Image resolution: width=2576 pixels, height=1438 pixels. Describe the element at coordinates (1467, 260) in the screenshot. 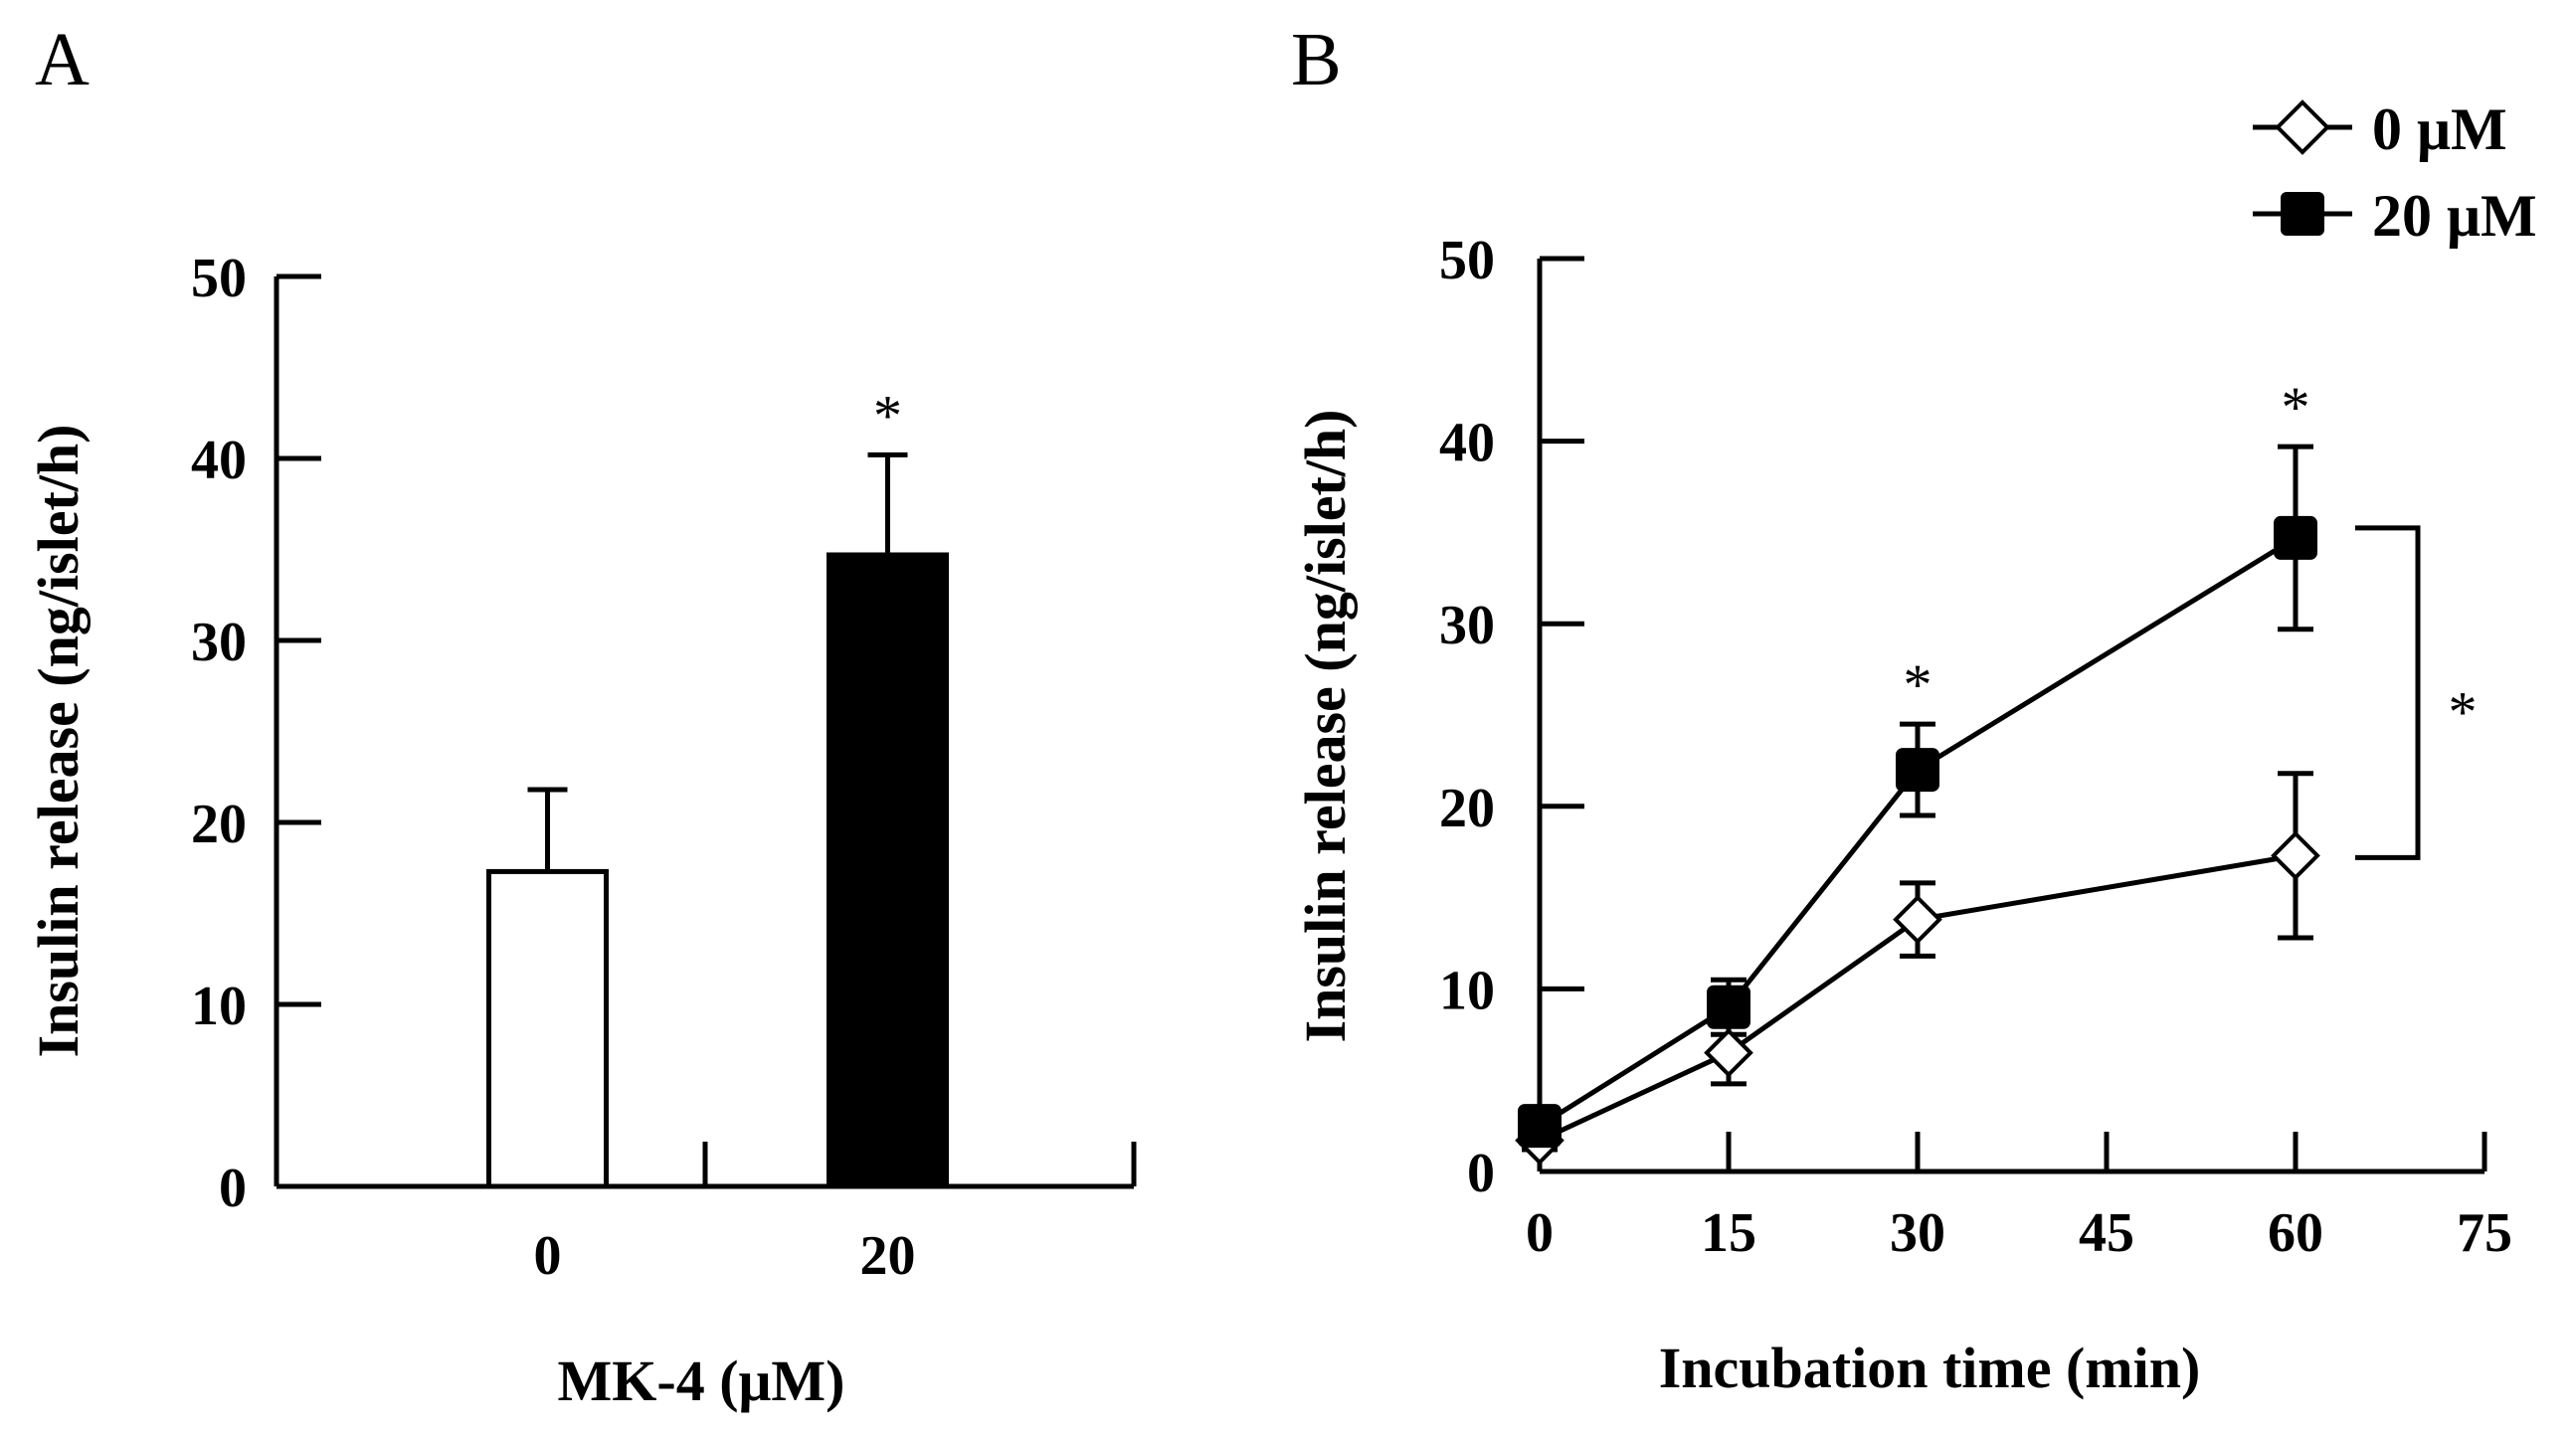

I see `panel-b-y-tick-label: 50` at that location.